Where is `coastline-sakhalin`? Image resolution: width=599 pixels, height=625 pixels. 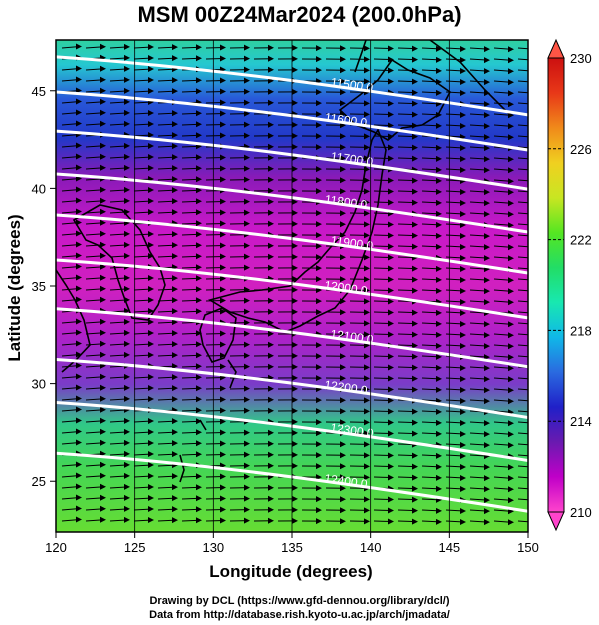
coastline-sakhalin is located at coordinates (360, 56).